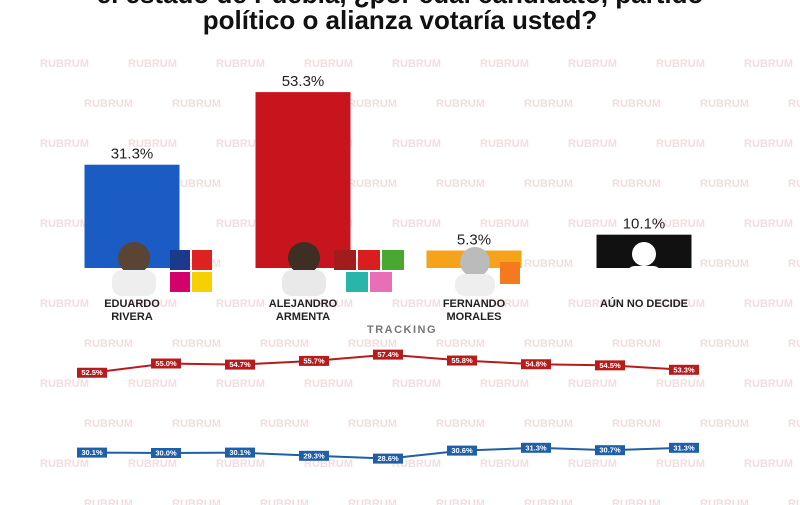 This screenshot has width=800, height=505. I want to click on point-label: 30.0%, so click(166, 452).